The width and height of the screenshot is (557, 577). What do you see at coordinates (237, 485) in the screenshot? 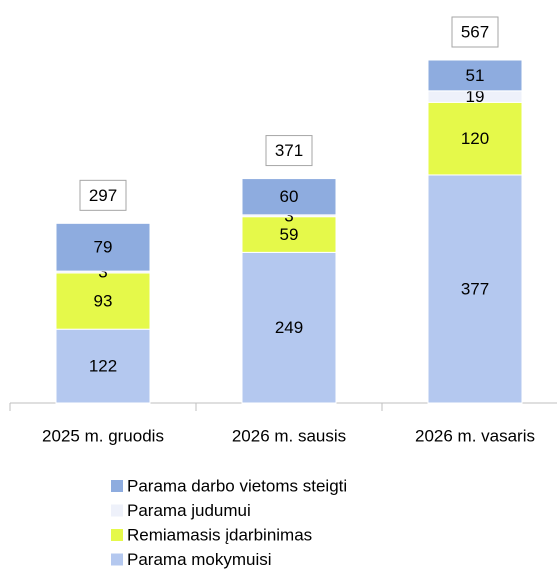
I see `legend-label: Parama darbo vietoms steigti` at bounding box center [237, 485].